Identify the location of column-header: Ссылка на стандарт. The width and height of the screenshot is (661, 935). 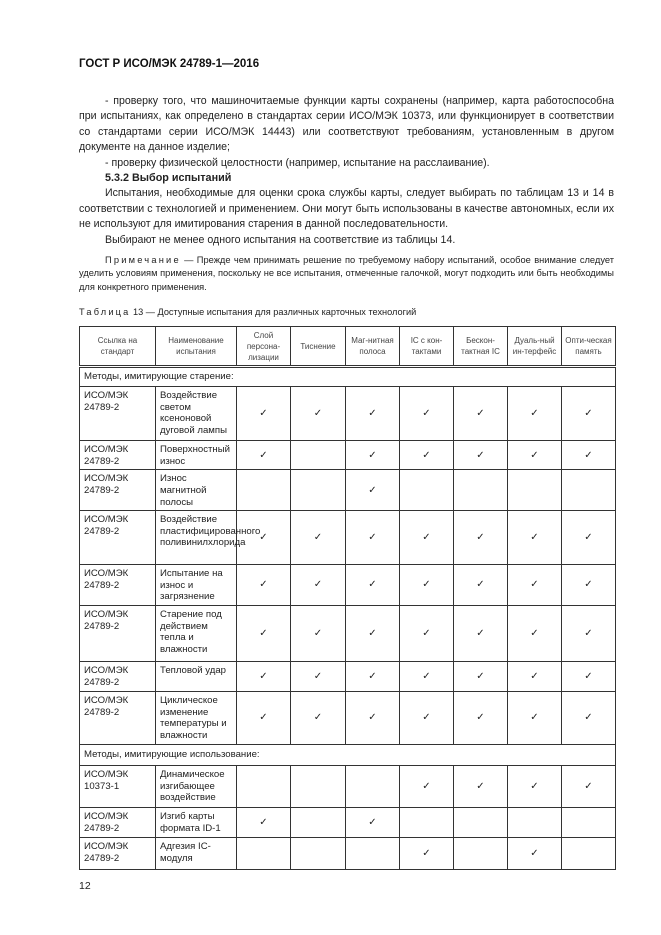
(117, 347).